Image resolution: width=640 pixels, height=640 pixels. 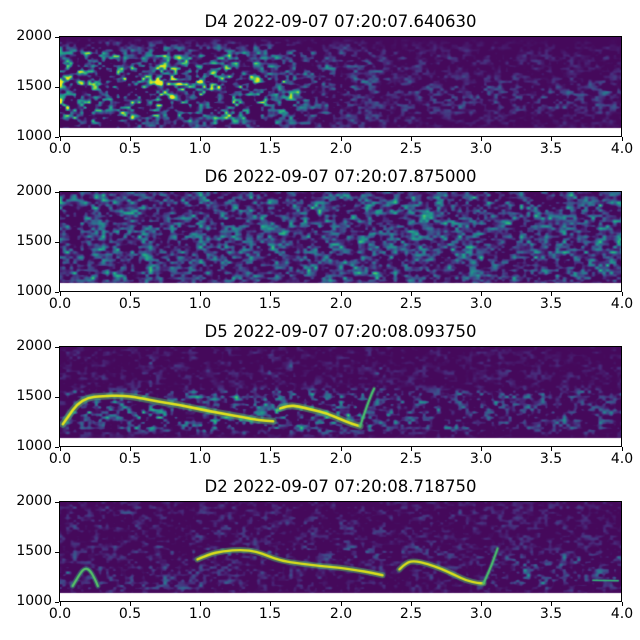 I want to click on subplot-title: D2 2022-09-07 07:20:08.718750, so click(x=340, y=486).